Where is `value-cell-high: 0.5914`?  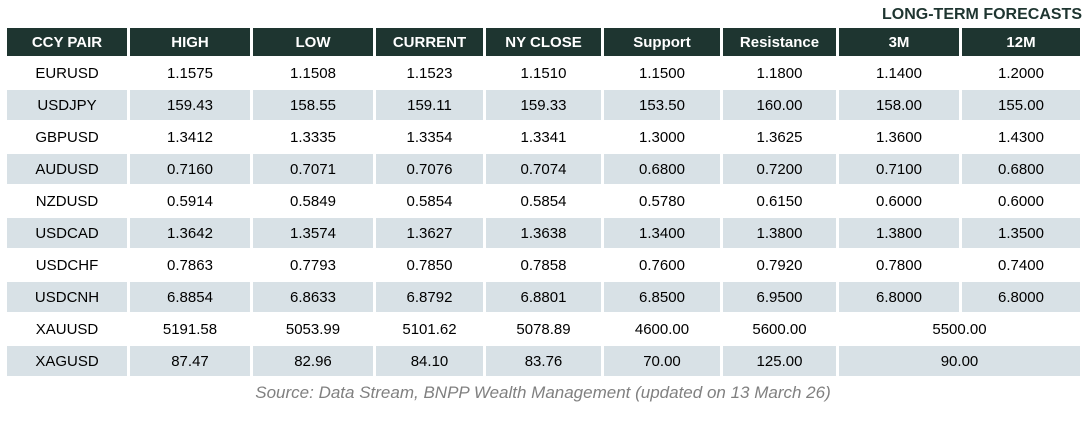 value-cell-high: 0.5914 is located at coordinates (190, 201).